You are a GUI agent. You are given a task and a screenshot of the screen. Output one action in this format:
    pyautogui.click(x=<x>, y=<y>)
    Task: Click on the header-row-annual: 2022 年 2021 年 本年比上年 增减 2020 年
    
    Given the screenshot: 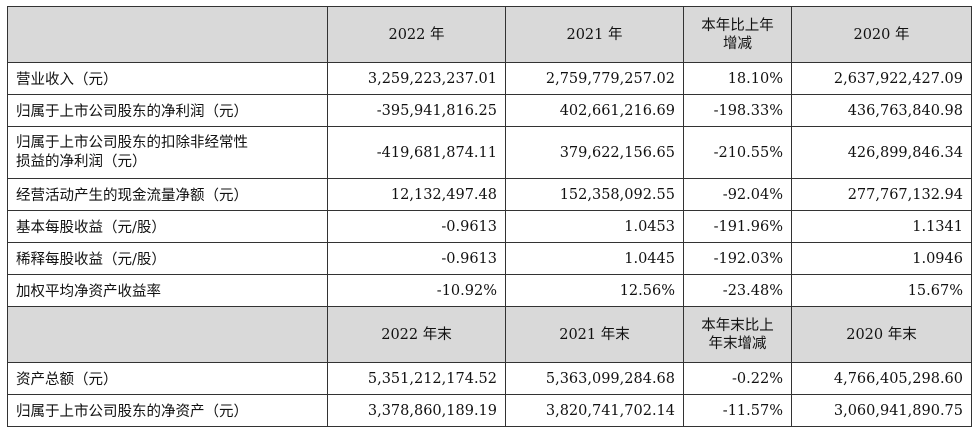 What is the action you would take?
    pyautogui.click(x=489, y=34)
    